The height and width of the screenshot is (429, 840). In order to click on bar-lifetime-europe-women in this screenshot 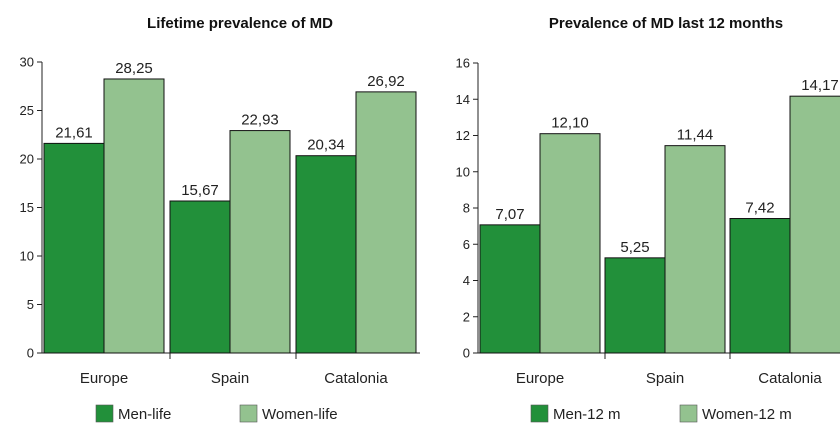, I will do `click(134, 216)`.